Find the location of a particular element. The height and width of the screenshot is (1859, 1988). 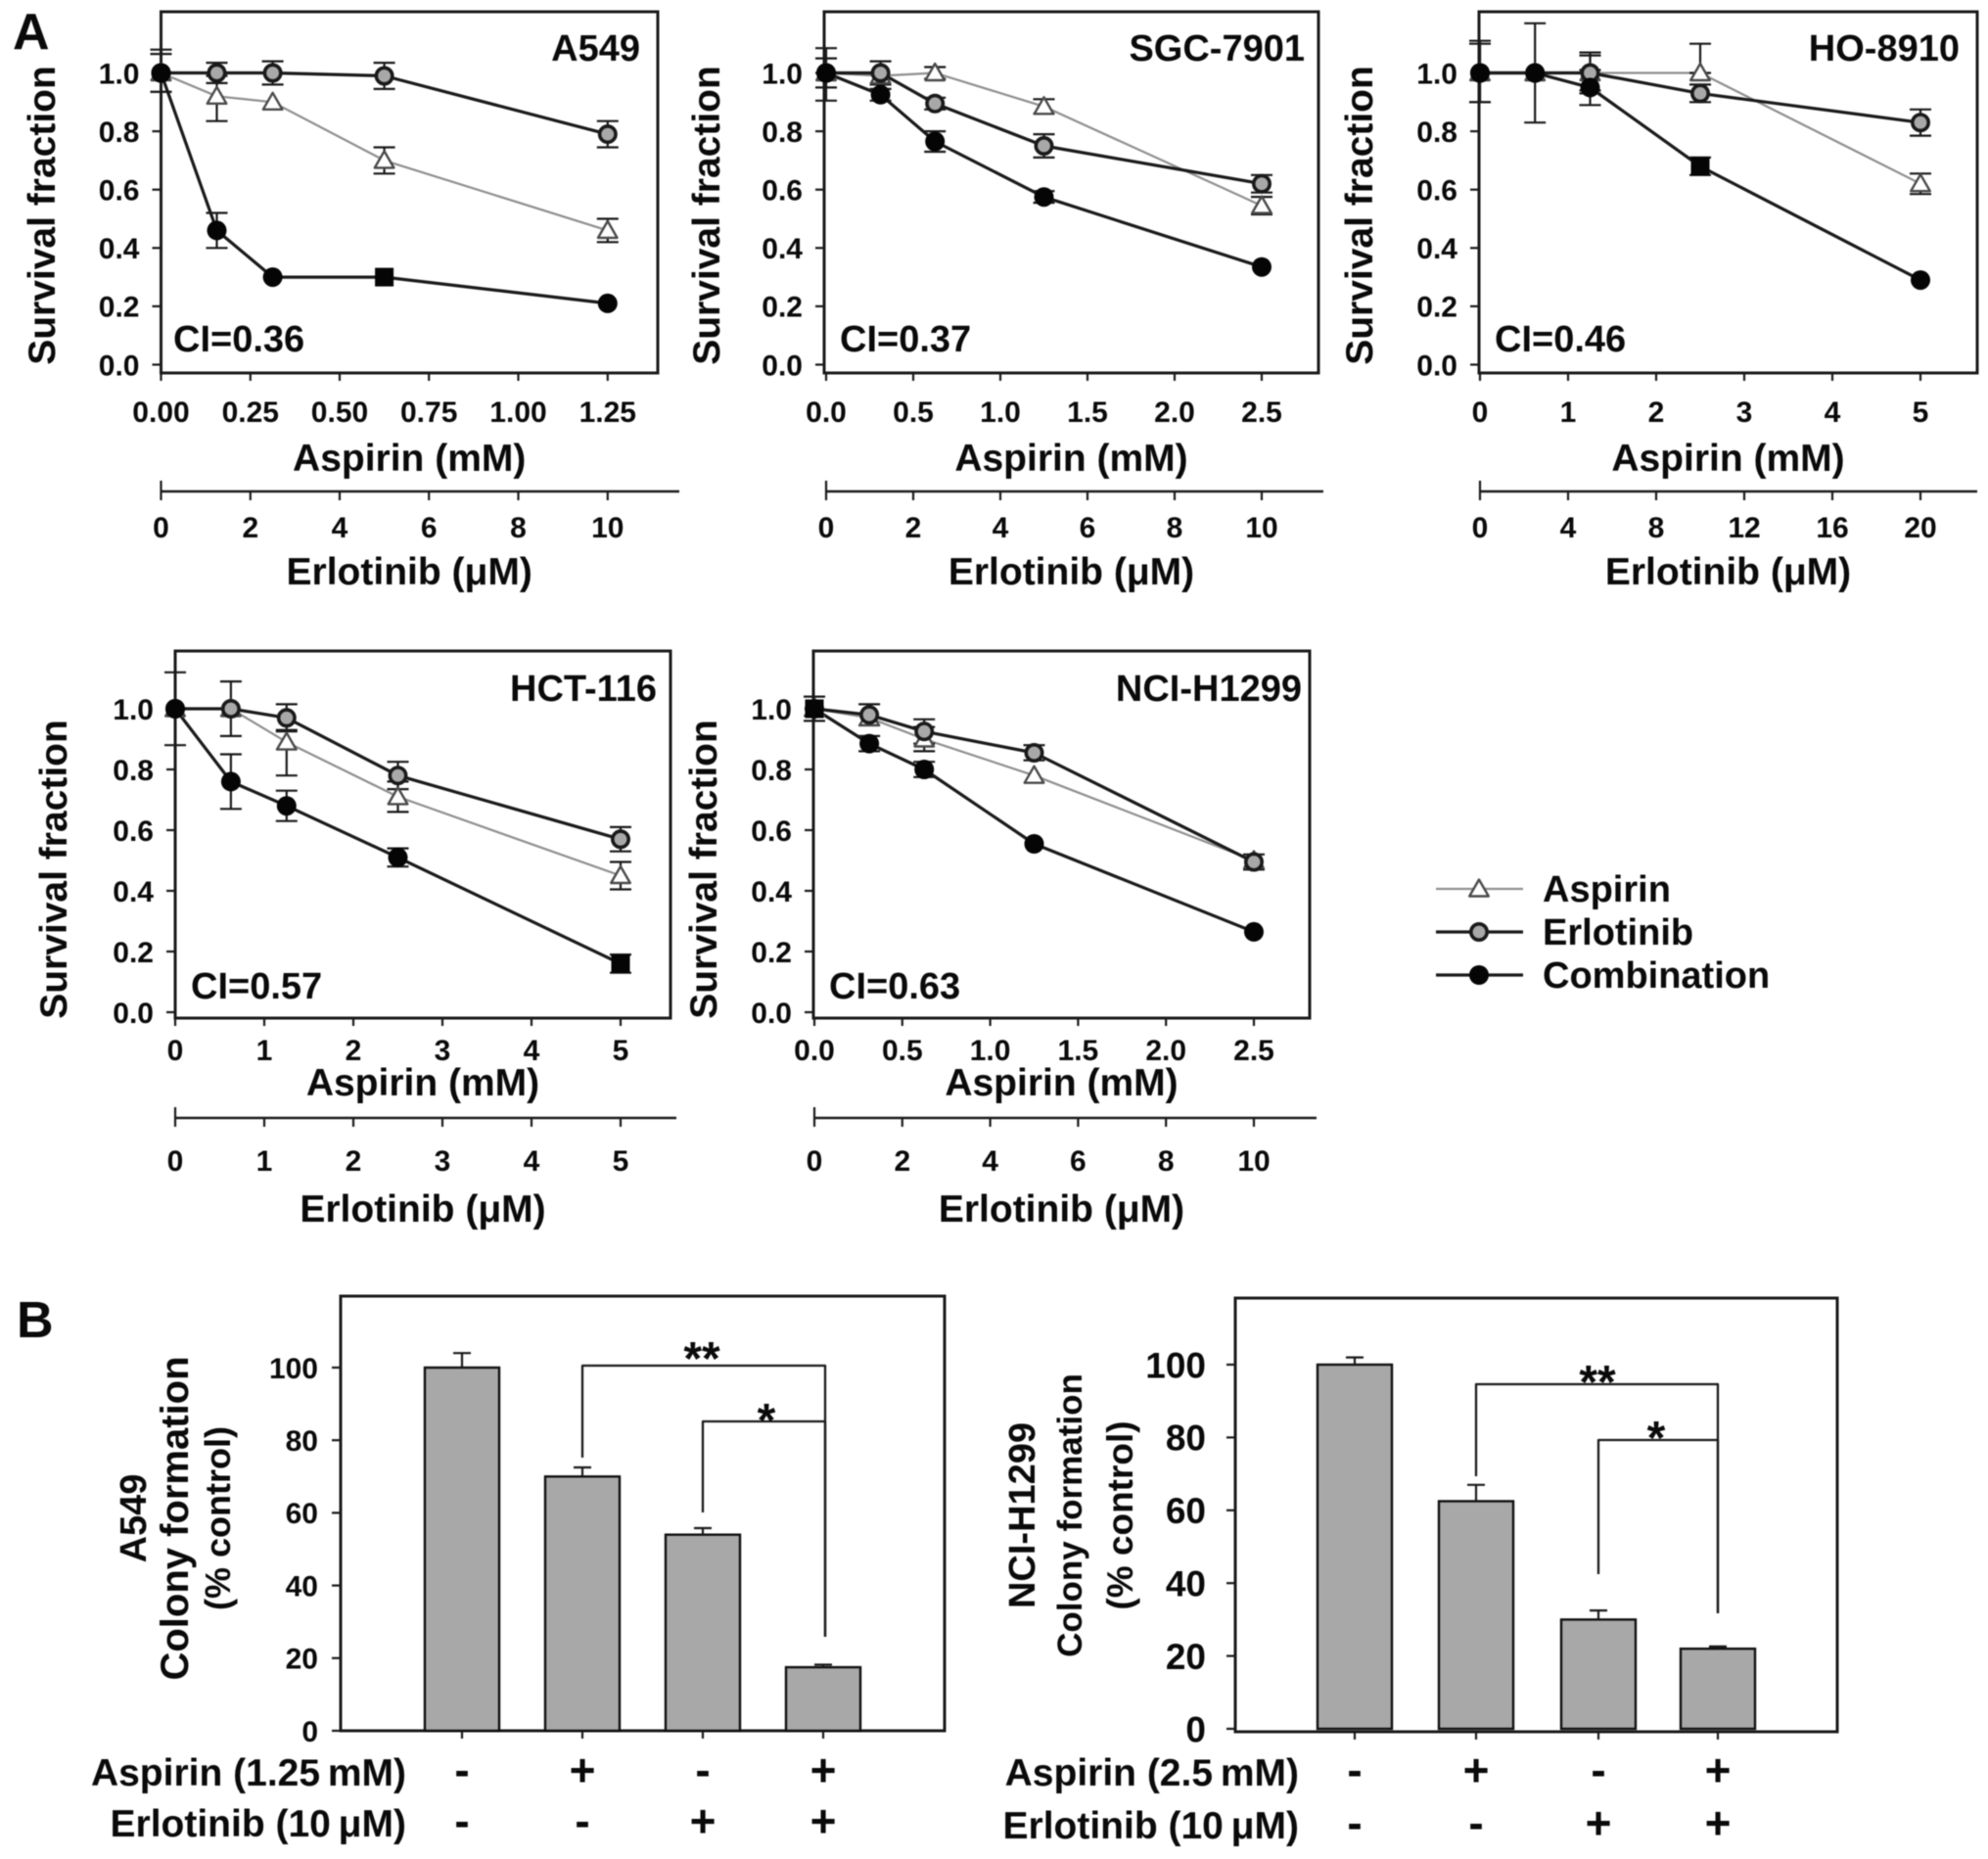

svg-text: 0.50 is located at coordinates (339, 412).